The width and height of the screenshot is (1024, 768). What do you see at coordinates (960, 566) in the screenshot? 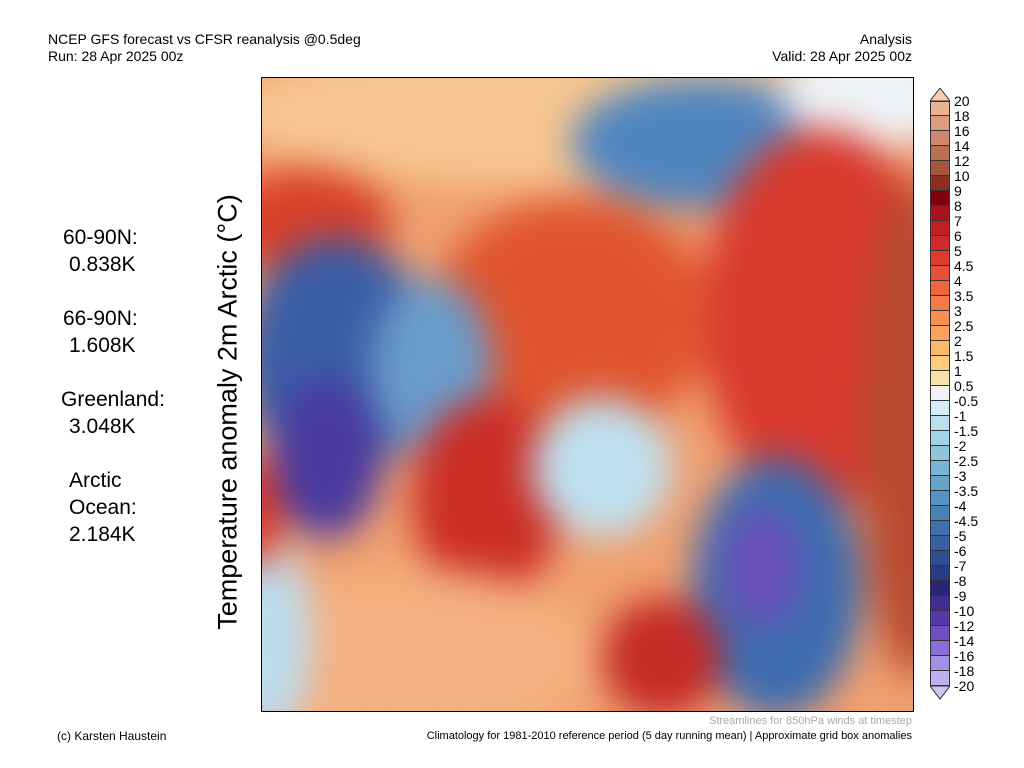
I see `colorbar-tick-label: -7` at bounding box center [960, 566].